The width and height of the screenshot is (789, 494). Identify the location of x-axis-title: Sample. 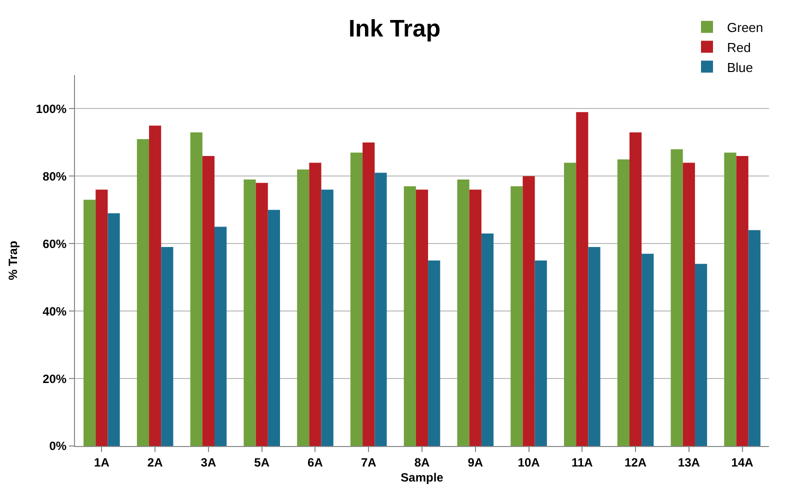
(422, 477).